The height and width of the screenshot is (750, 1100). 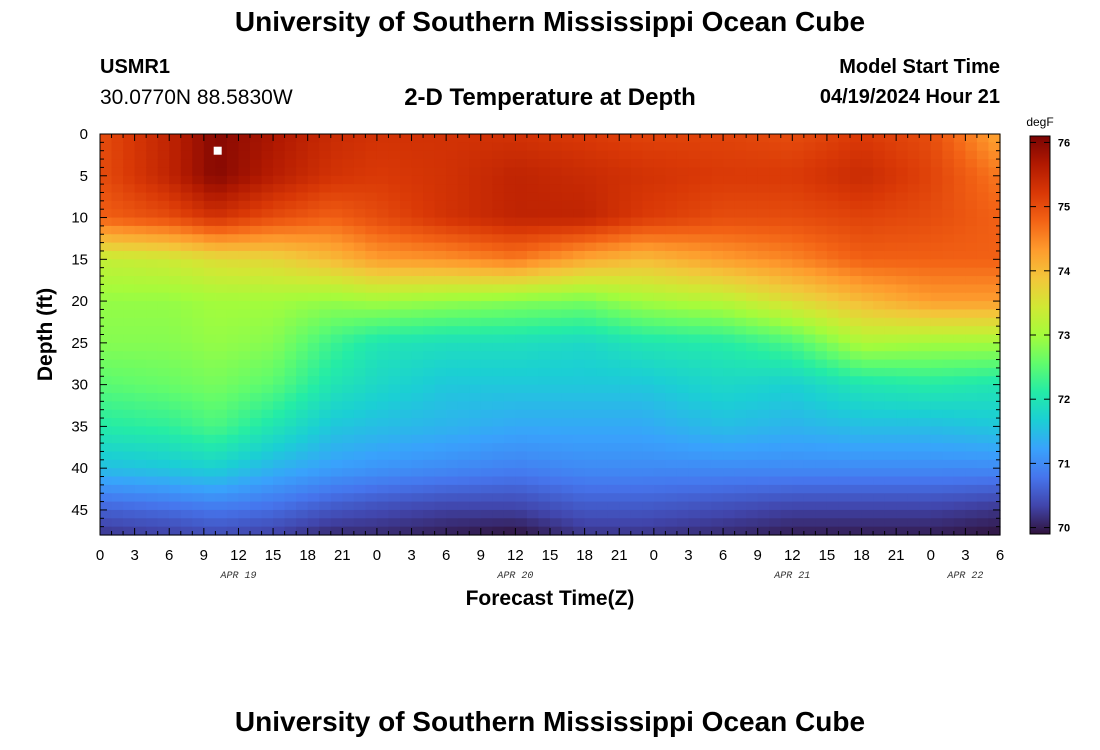 I want to click on station-id: USMR1, so click(x=135, y=67).